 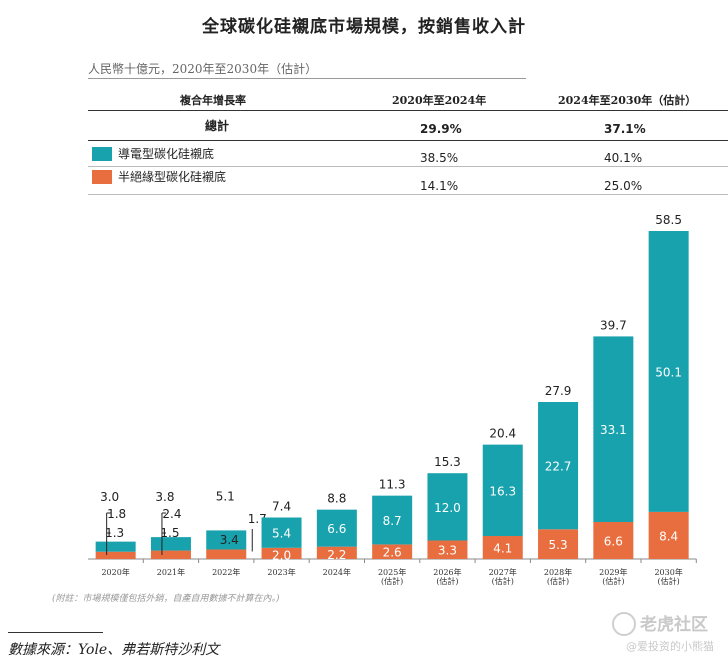 I want to click on x-tick-label: 2028年, so click(x=558, y=572).